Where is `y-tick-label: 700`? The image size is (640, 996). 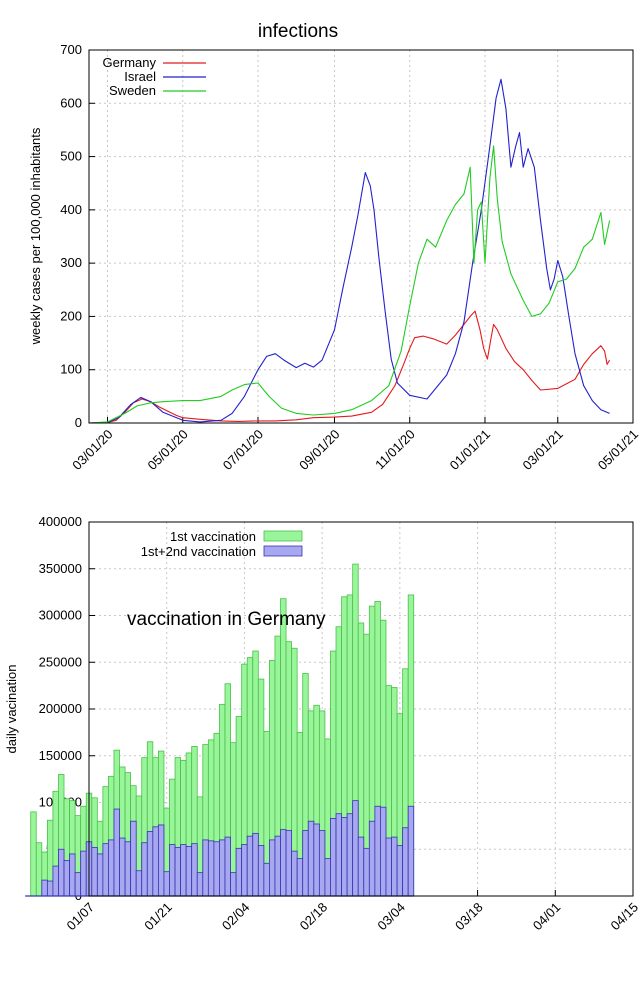 y-tick-label: 700 is located at coordinates (71, 49).